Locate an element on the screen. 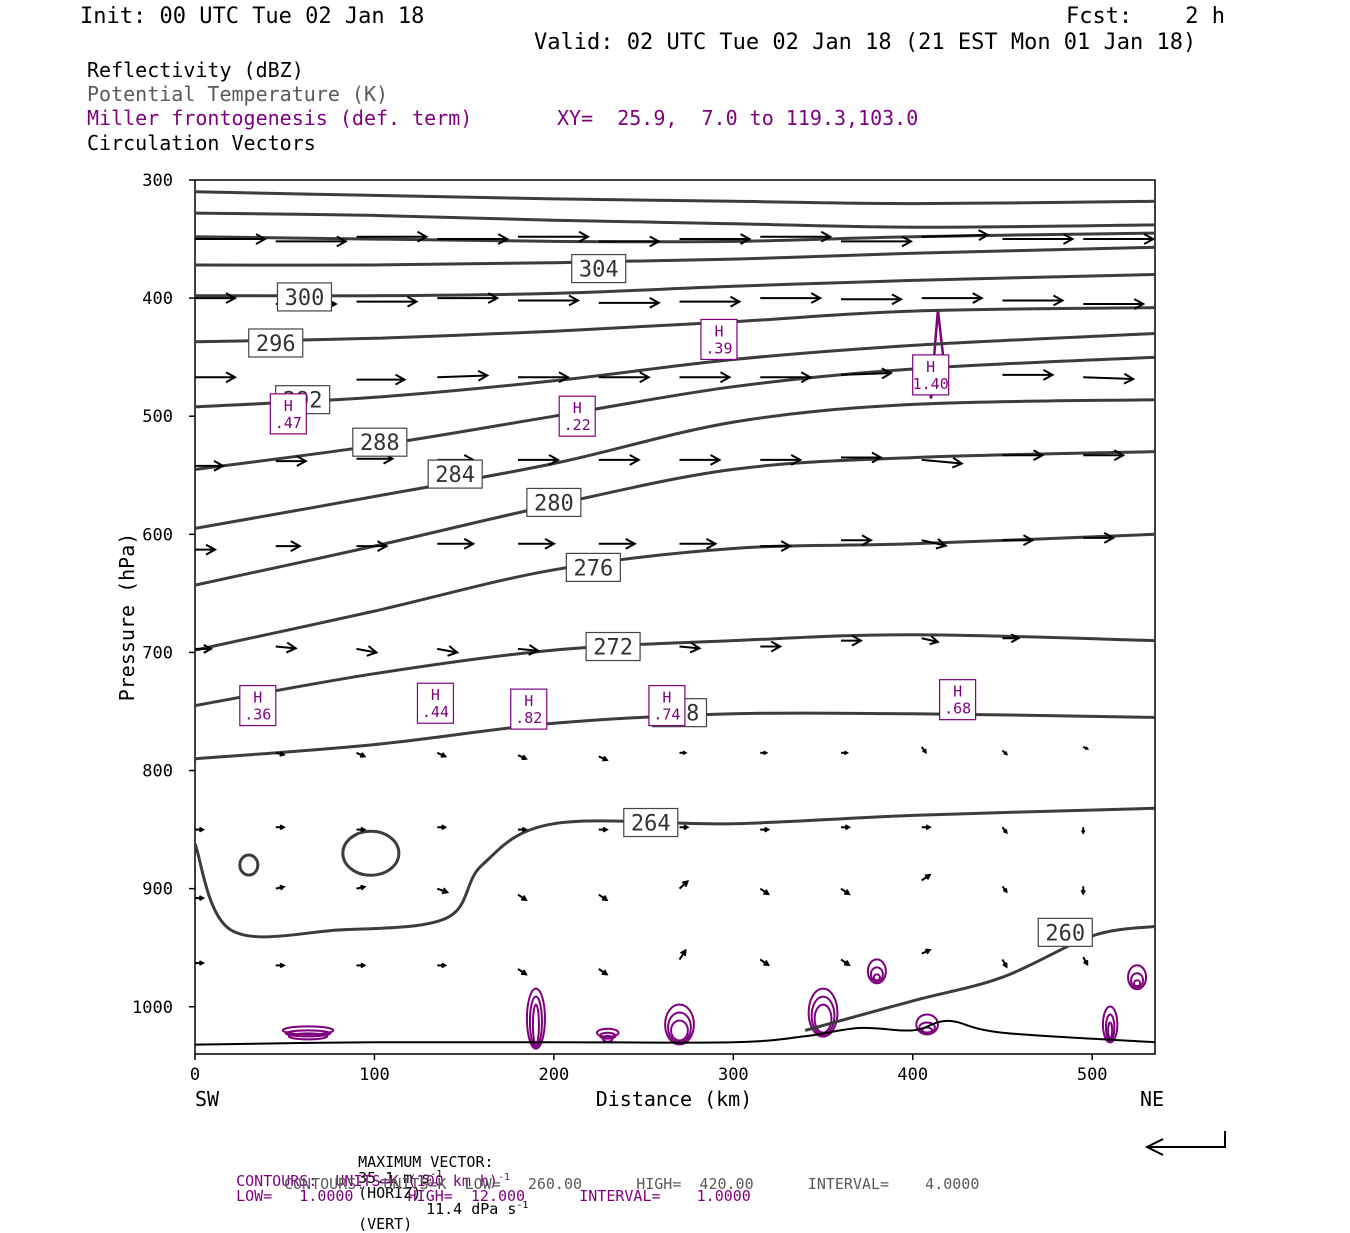  frontogenesis-max-marker: H.82 is located at coordinates (529, 709).